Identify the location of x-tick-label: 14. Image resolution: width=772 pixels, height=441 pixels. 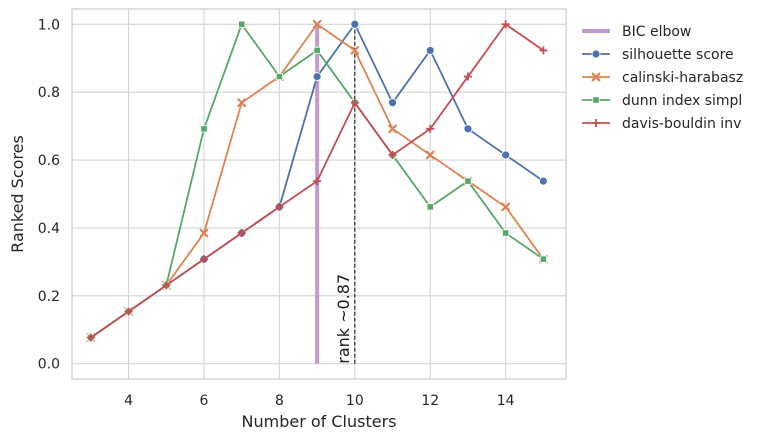
(506, 401).